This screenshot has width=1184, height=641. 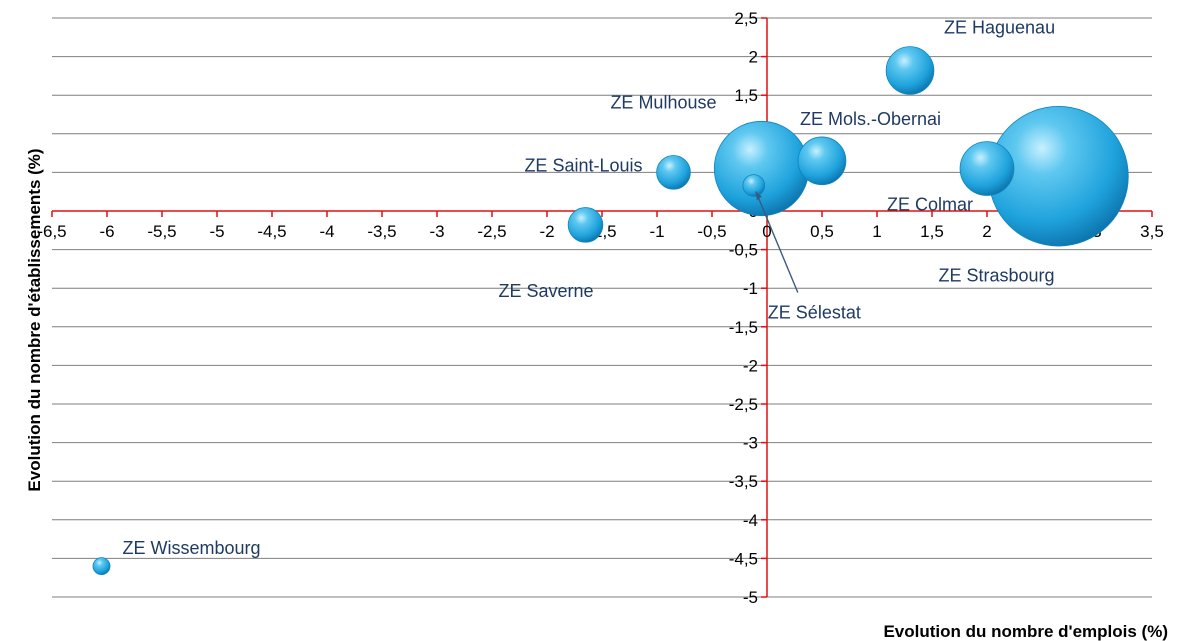 What do you see at coordinates (876, 231) in the screenshot?
I see `x-tick-label: 1` at bounding box center [876, 231].